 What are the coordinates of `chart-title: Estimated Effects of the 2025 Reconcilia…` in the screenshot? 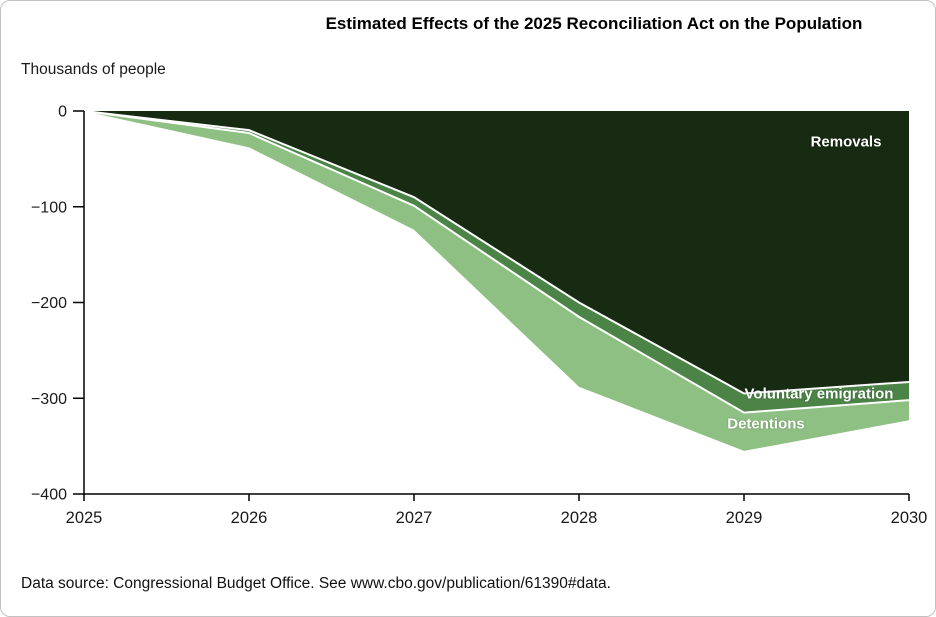 It's located at (594, 23).